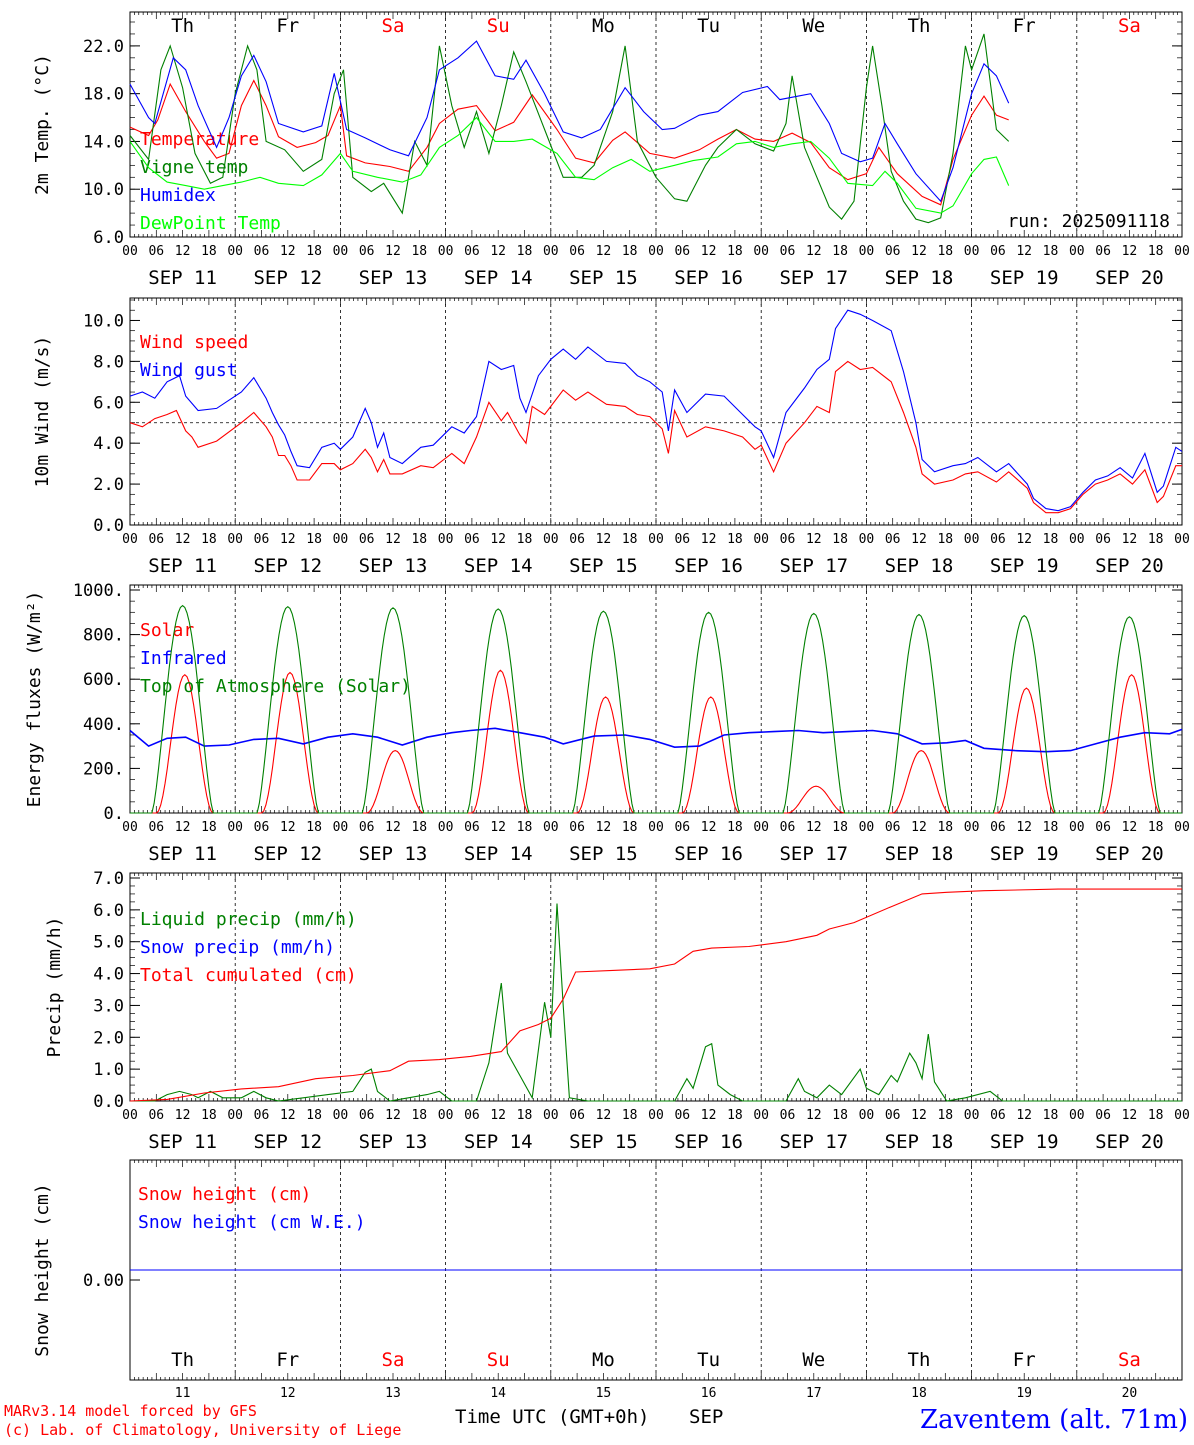  Describe the element at coordinates (103, 725) in the screenshot. I see `y-tick-label: 400.` at that location.